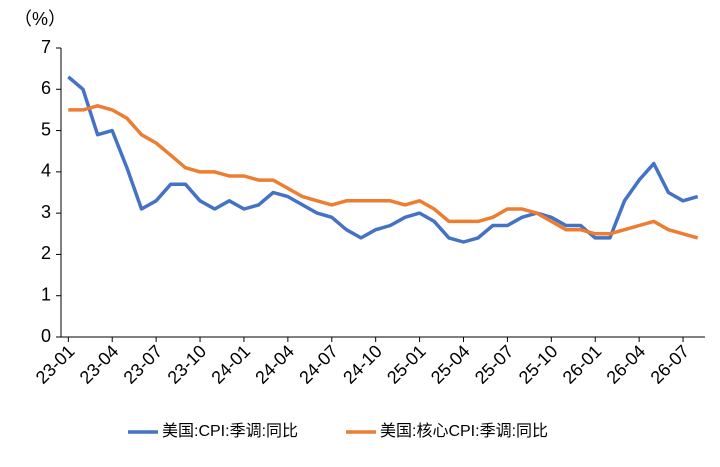  I want to click on y-tick-label: 3, so click(46, 212).